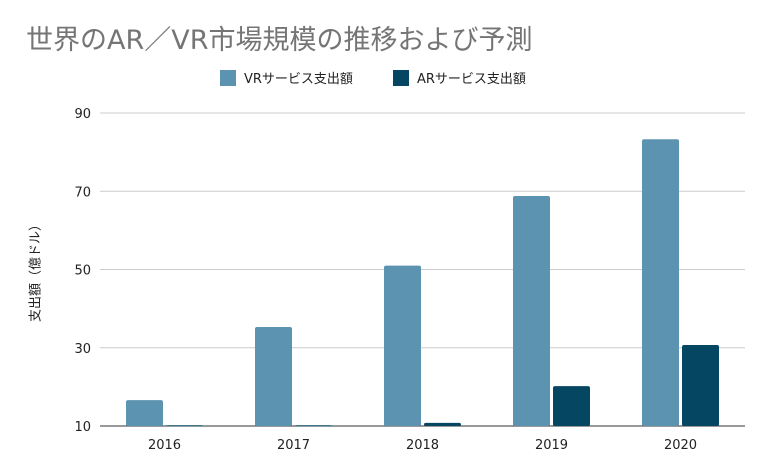  I want to click on legend-item-vr: VRサービス支出額, so click(286, 77).